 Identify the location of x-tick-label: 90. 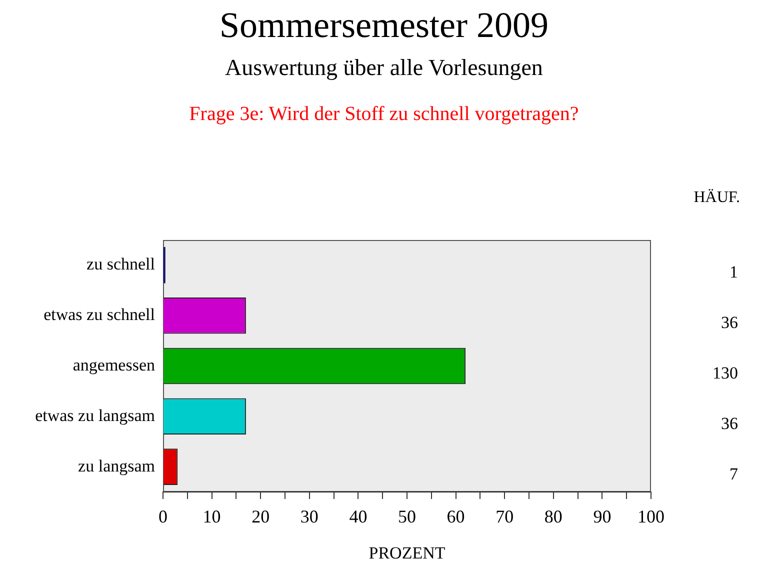
(602, 516).